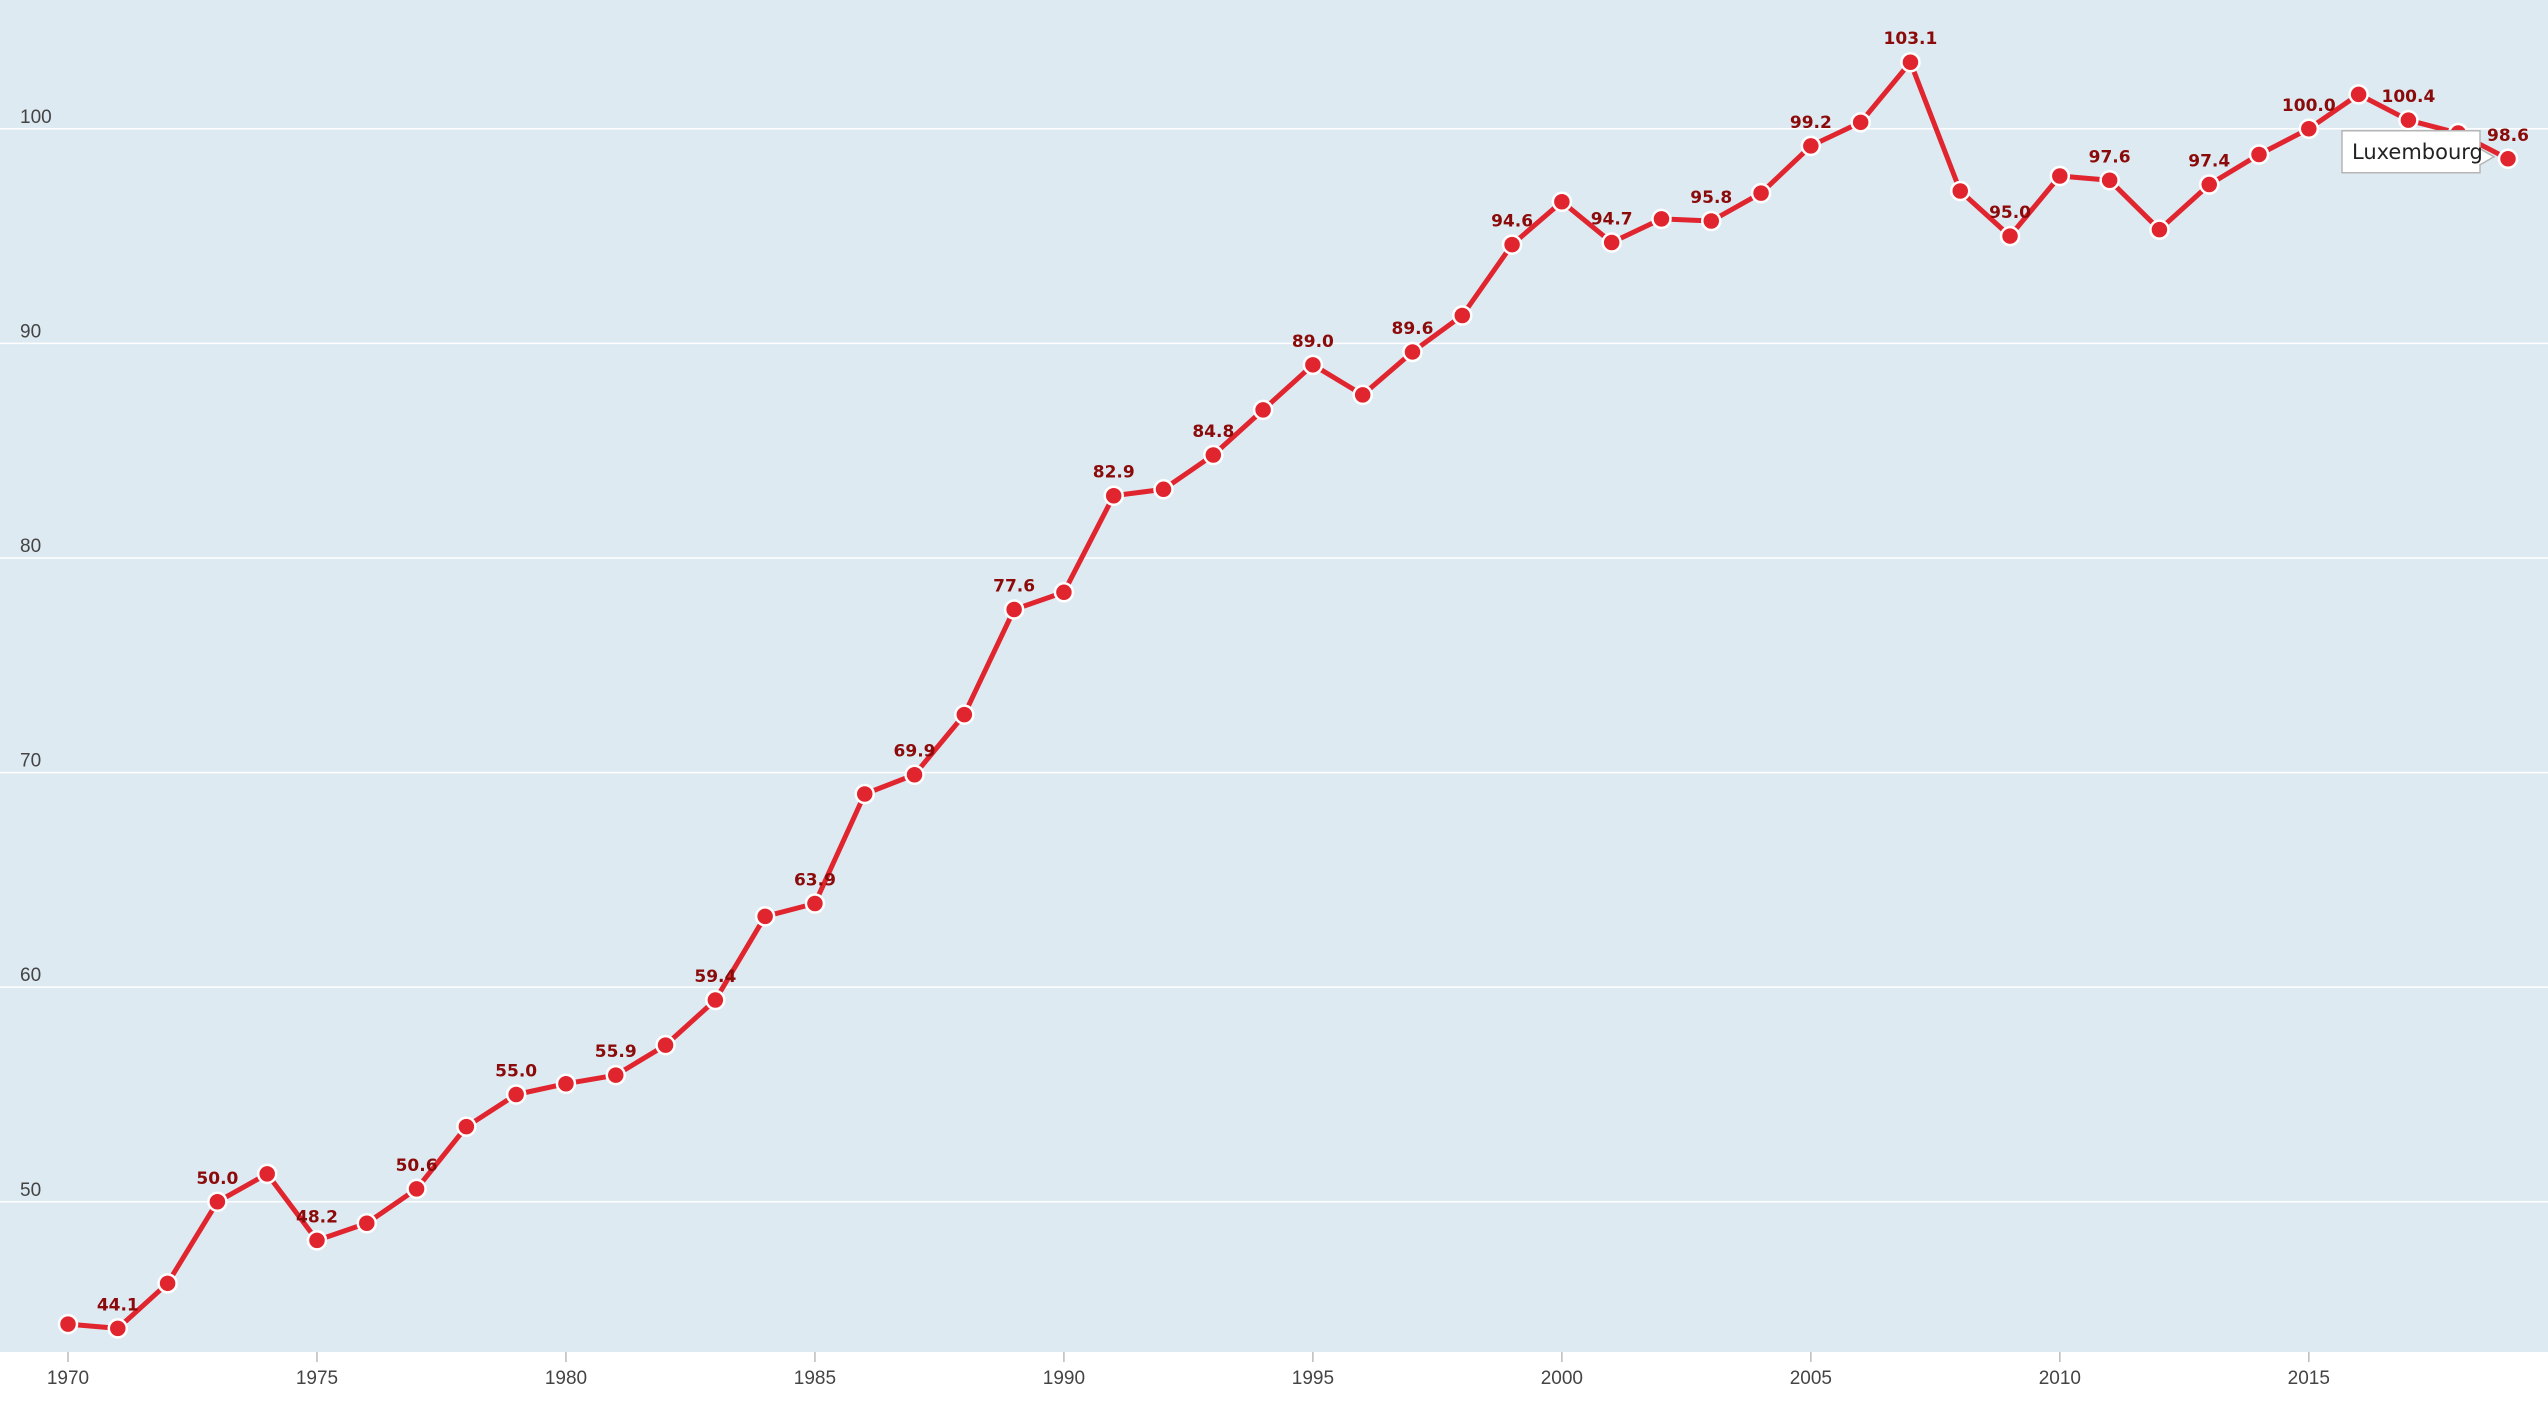 The width and height of the screenshot is (2548, 1402). What do you see at coordinates (516, 1071) in the screenshot?
I see `data-label-1979: 55.0` at bounding box center [516, 1071].